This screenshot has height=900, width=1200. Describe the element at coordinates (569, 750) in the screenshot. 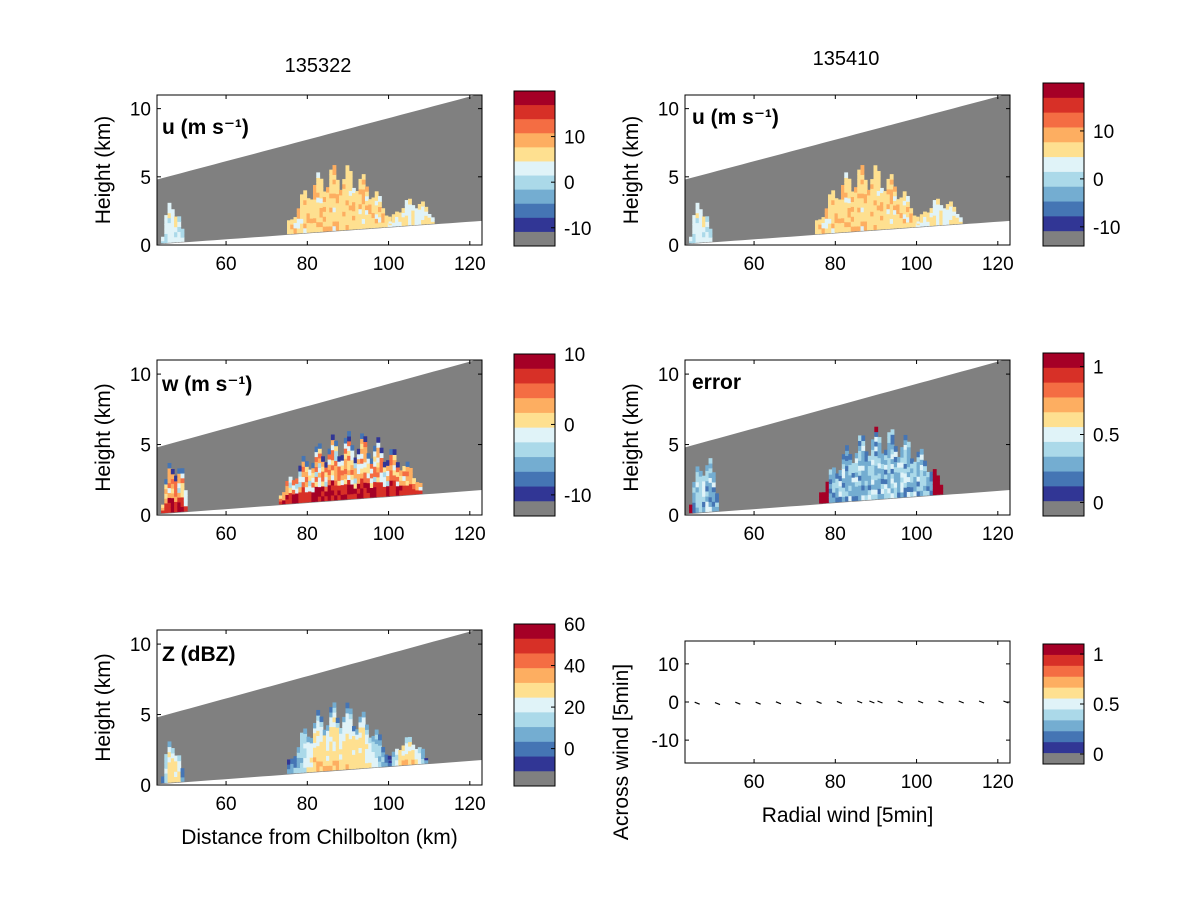

I see `colorbar-tick-label: 0` at that location.